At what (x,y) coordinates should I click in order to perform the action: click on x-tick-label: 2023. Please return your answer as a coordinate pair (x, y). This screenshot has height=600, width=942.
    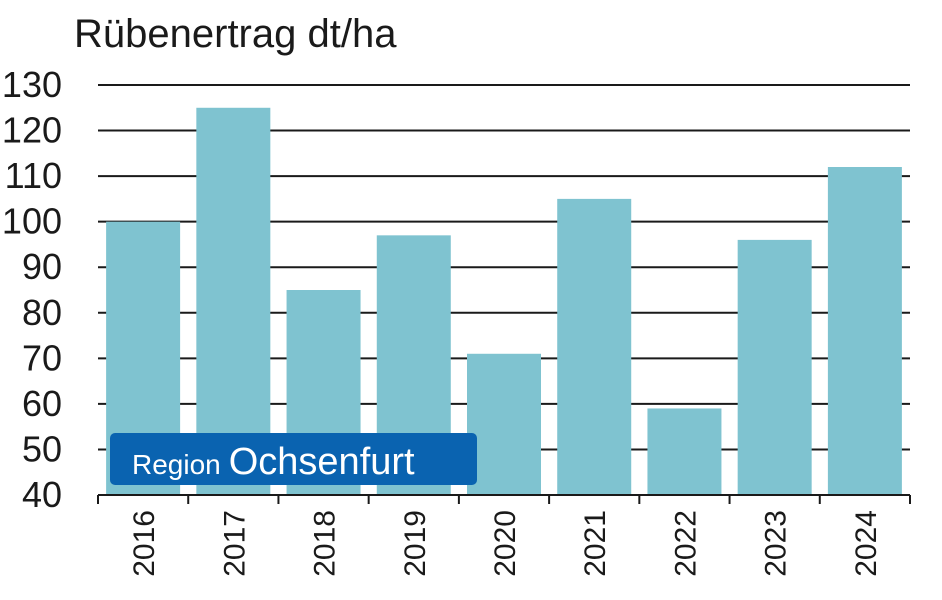
    Looking at the image, I should click on (776, 543).